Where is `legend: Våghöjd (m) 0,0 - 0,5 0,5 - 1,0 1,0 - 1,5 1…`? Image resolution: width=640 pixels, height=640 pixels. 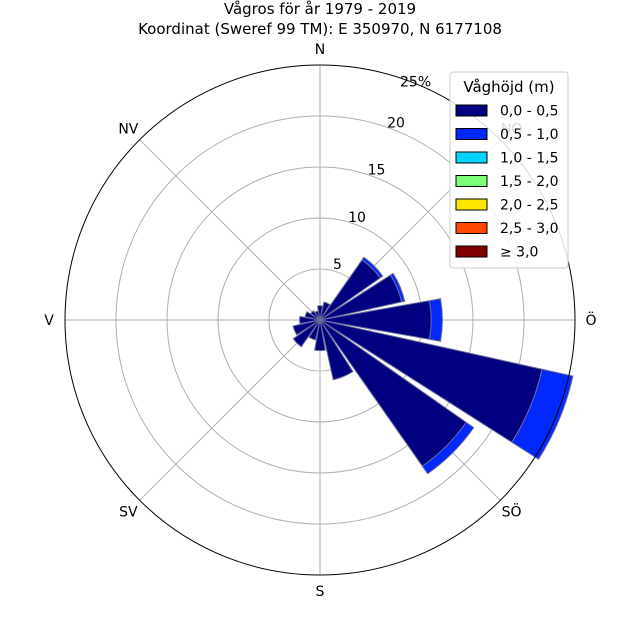
legend: Våghöjd (m) 0,0 - 0,5 0,5 - 1,0 1,0 - 1,5 1… is located at coordinates (509, 170).